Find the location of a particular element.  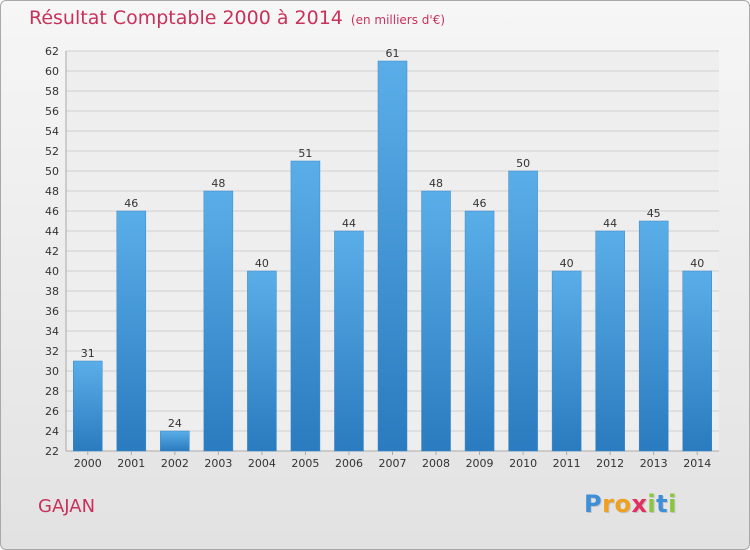

y-tick-label: 26 is located at coordinates (52, 411).